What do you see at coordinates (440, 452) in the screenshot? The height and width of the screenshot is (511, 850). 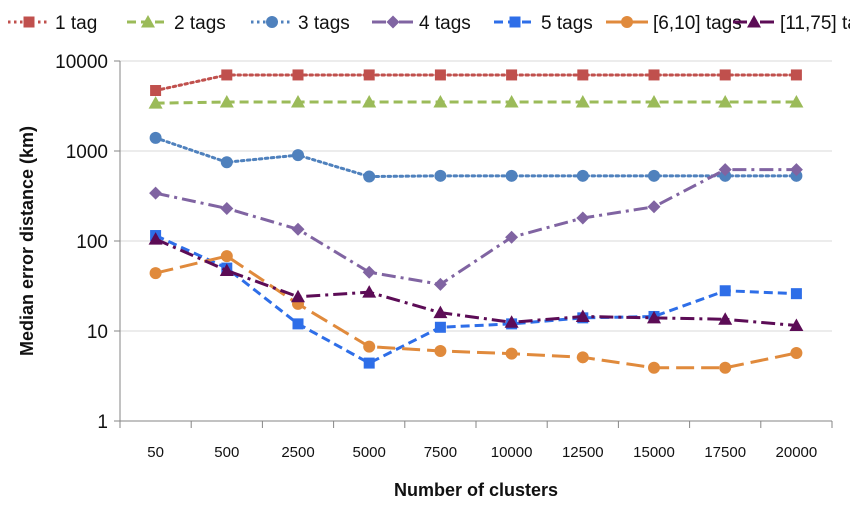 I see `x-tick-label: 7500` at bounding box center [440, 452].